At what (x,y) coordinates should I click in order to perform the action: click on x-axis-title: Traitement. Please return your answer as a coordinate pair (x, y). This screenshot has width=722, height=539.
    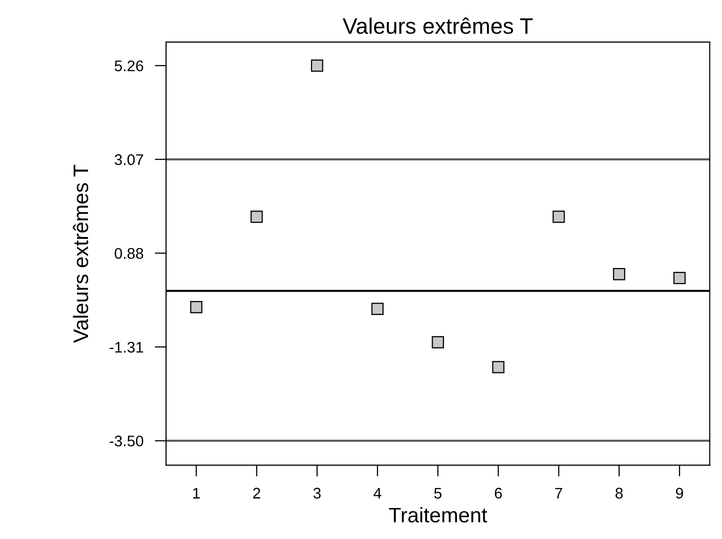
    Looking at the image, I should click on (438, 514).